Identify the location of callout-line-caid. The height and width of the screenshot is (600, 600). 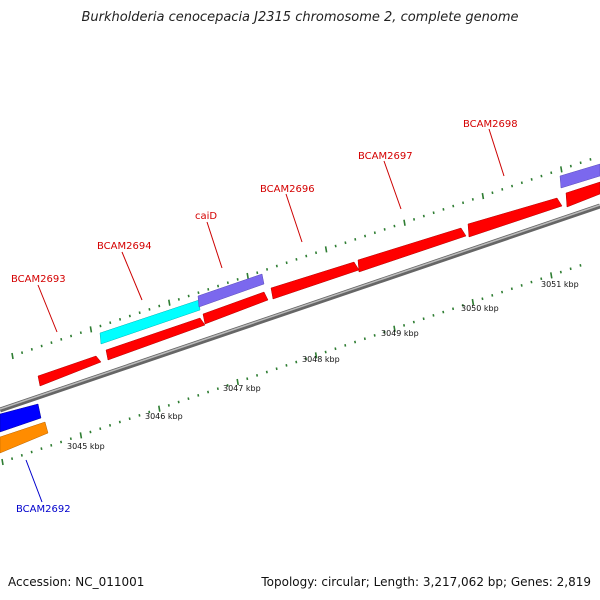
(214, 245).